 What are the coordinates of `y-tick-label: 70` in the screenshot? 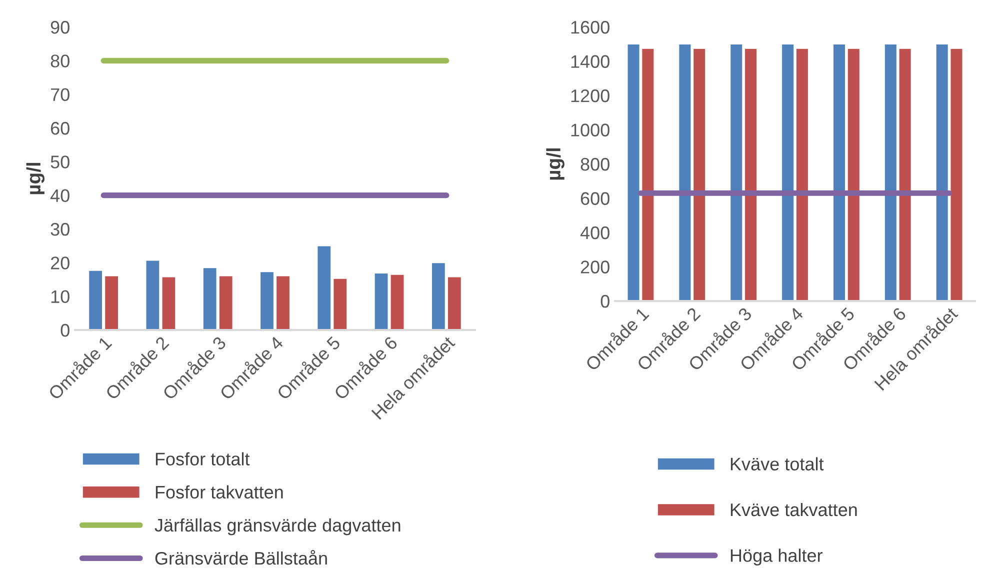 It's located at (60, 95).